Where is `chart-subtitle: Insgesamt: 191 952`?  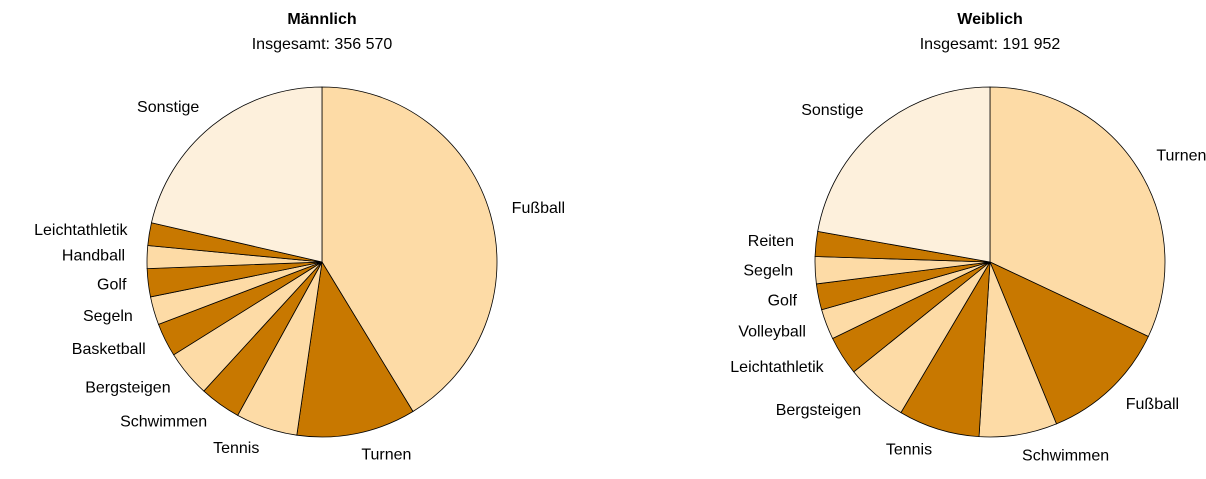
chart-subtitle: Insgesamt: 191 952 is located at coordinates (990, 44).